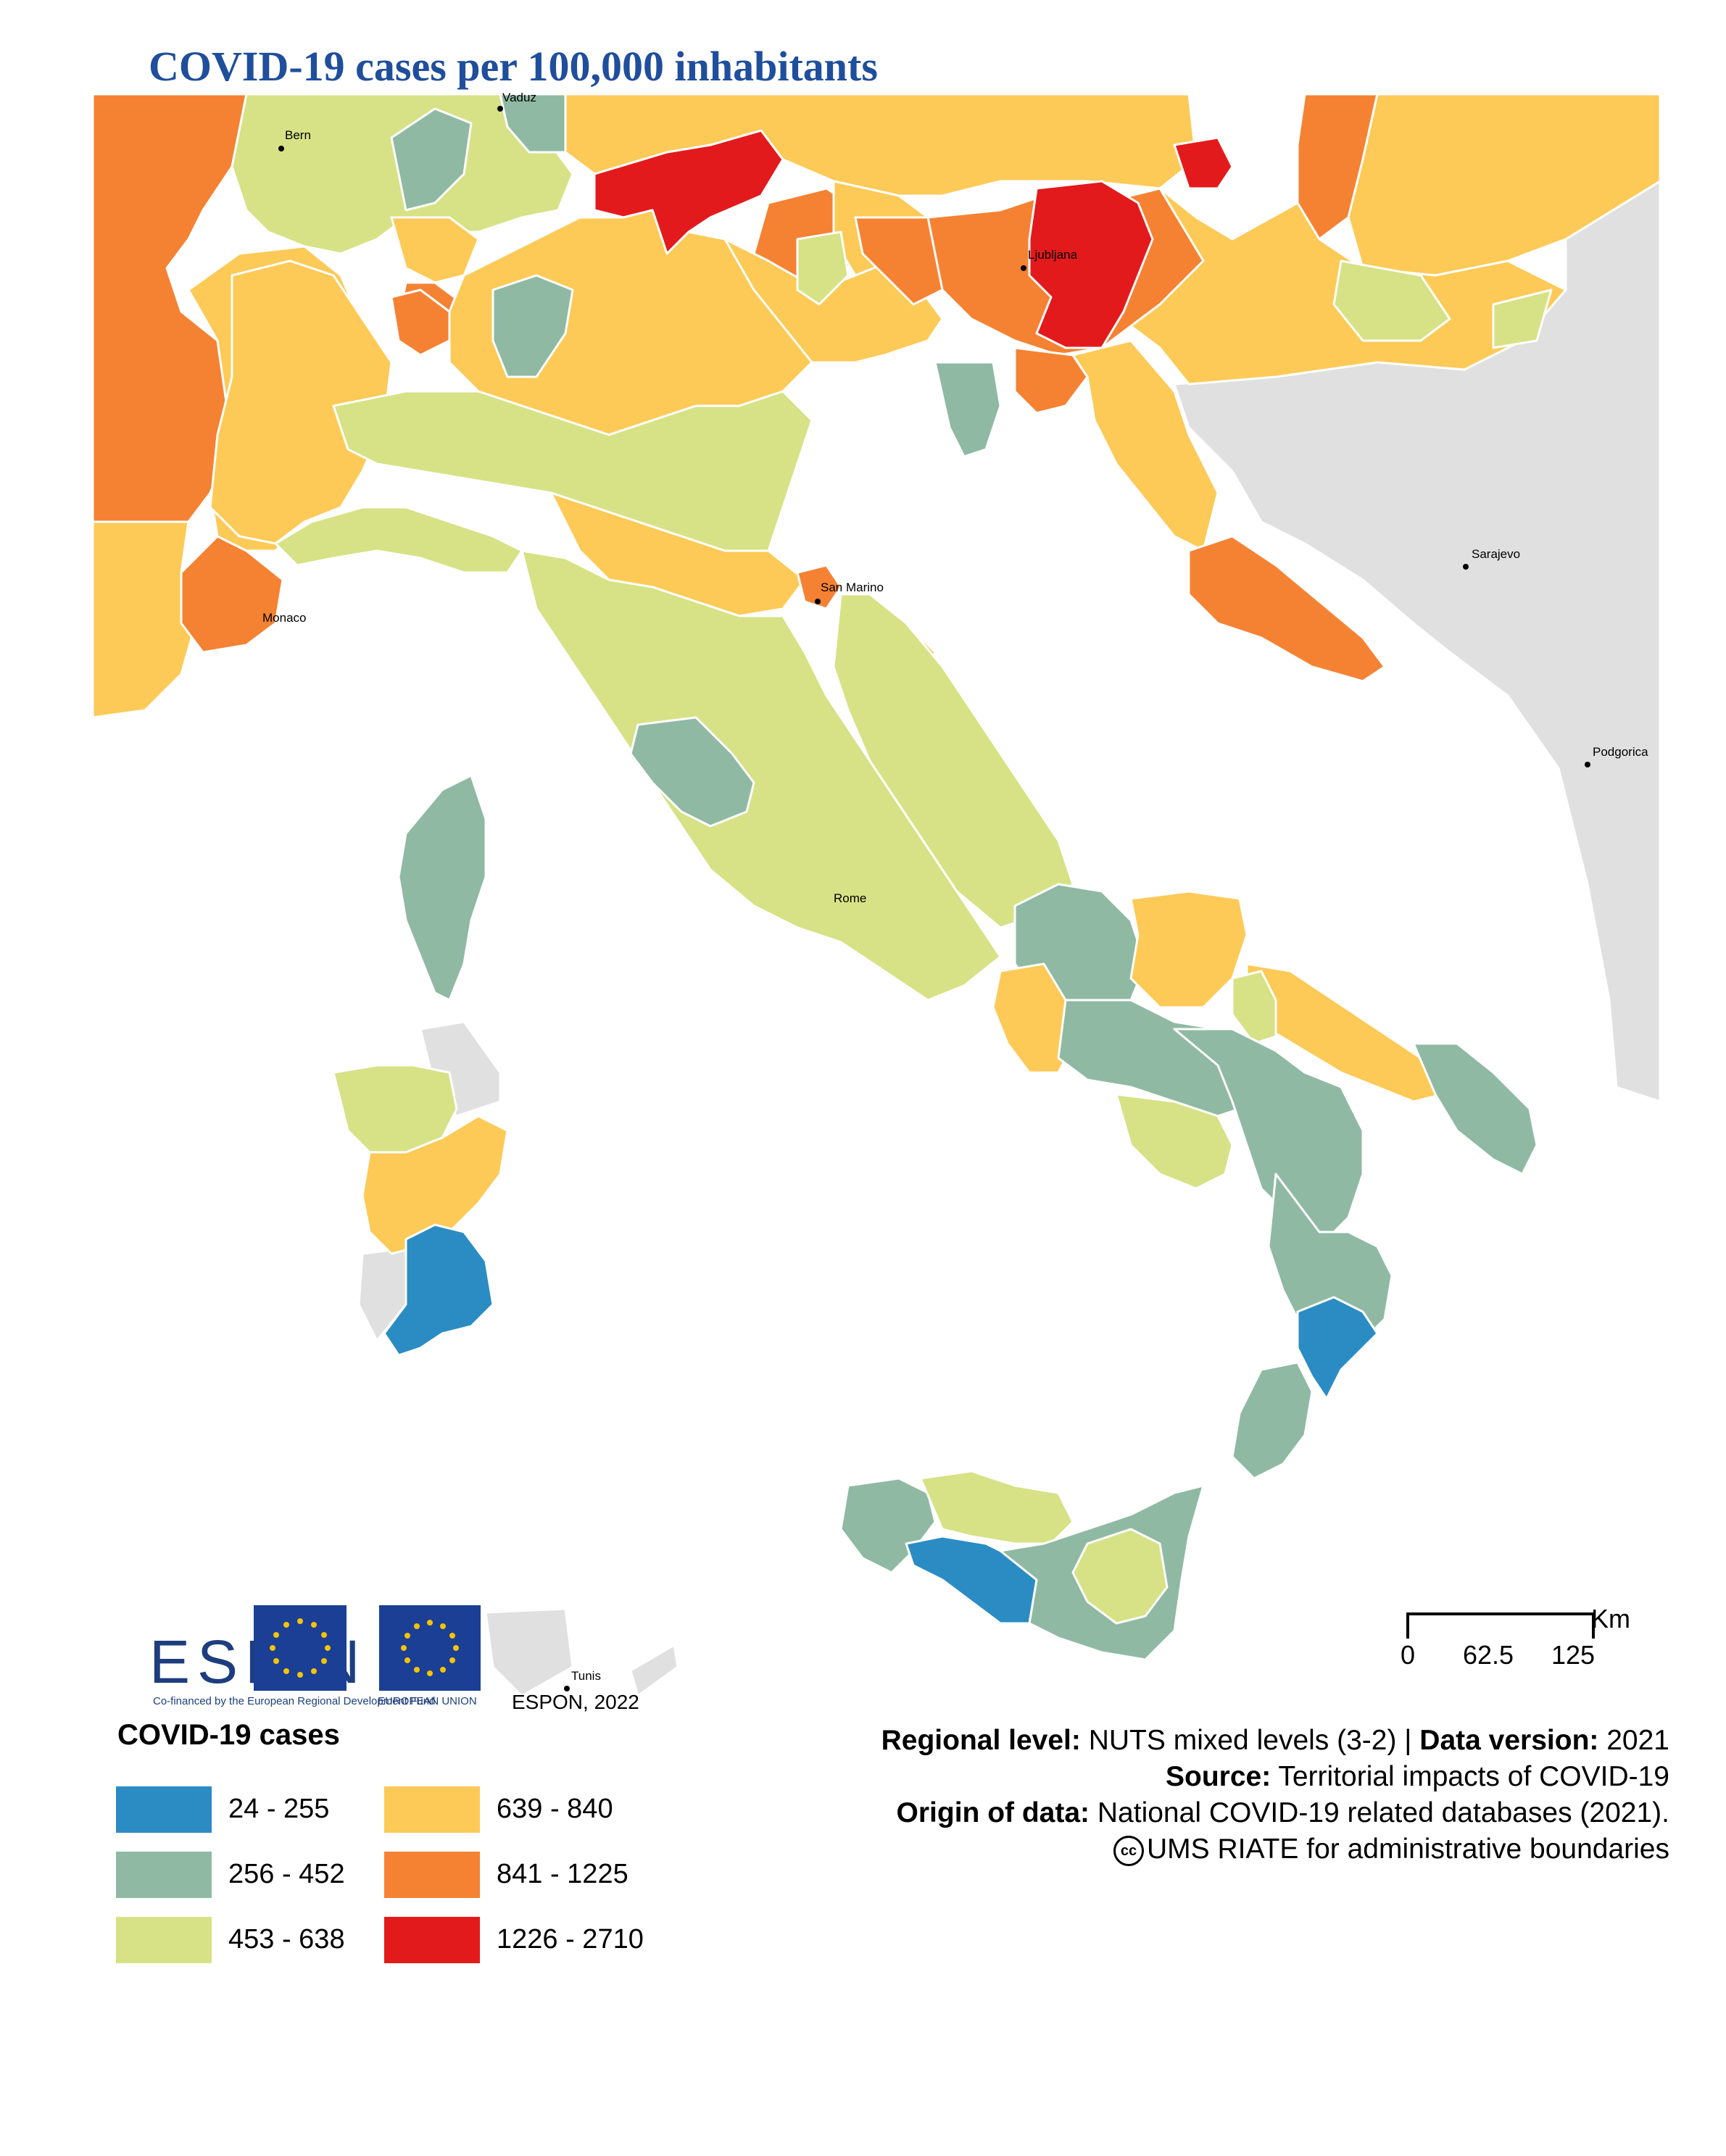 This screenshot has width=1726, height=2156. I want to click on legend-item: 24 - 255, so click(261, 1809).